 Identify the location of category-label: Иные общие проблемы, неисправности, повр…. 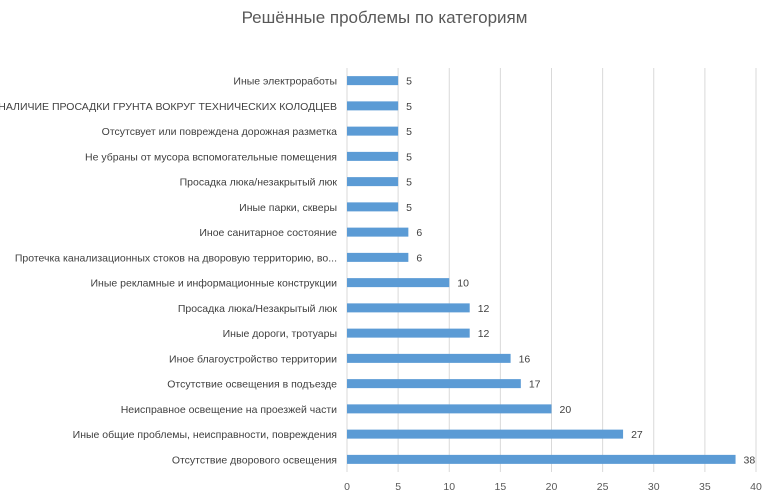
(205, 435).